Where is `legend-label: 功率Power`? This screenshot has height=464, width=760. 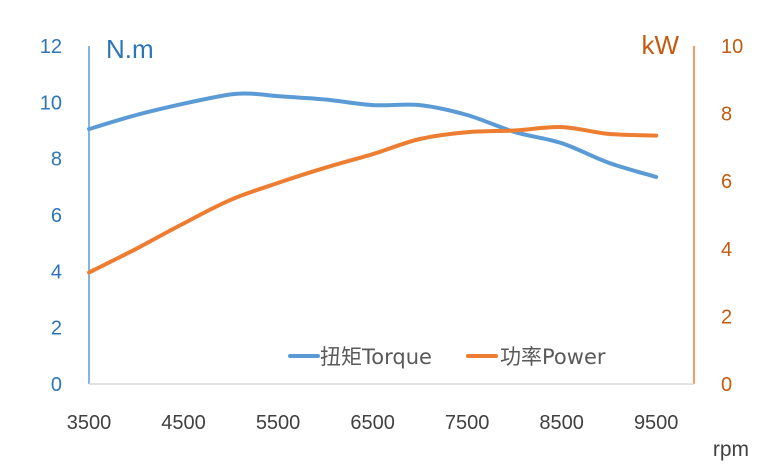
legend-label: 功率Power is located at coordinates (553, 357).